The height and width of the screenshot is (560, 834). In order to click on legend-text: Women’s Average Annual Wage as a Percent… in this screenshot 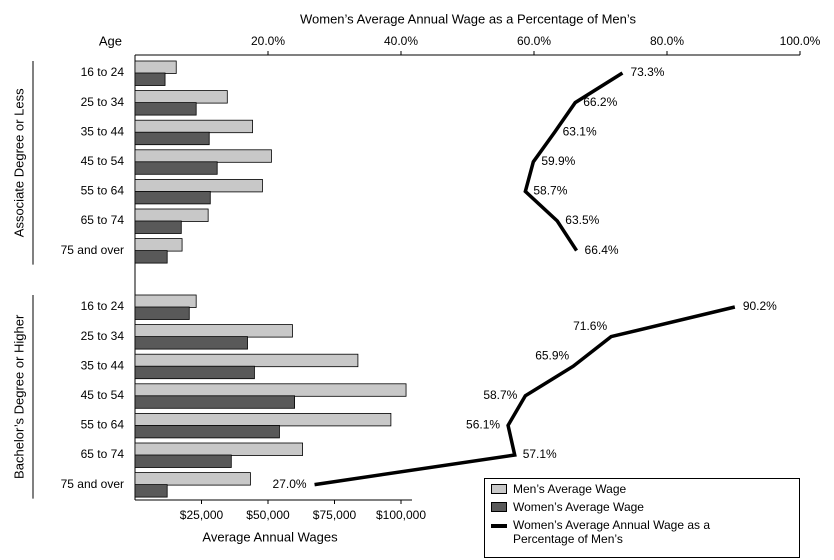, I will do `click(612, 532)`.